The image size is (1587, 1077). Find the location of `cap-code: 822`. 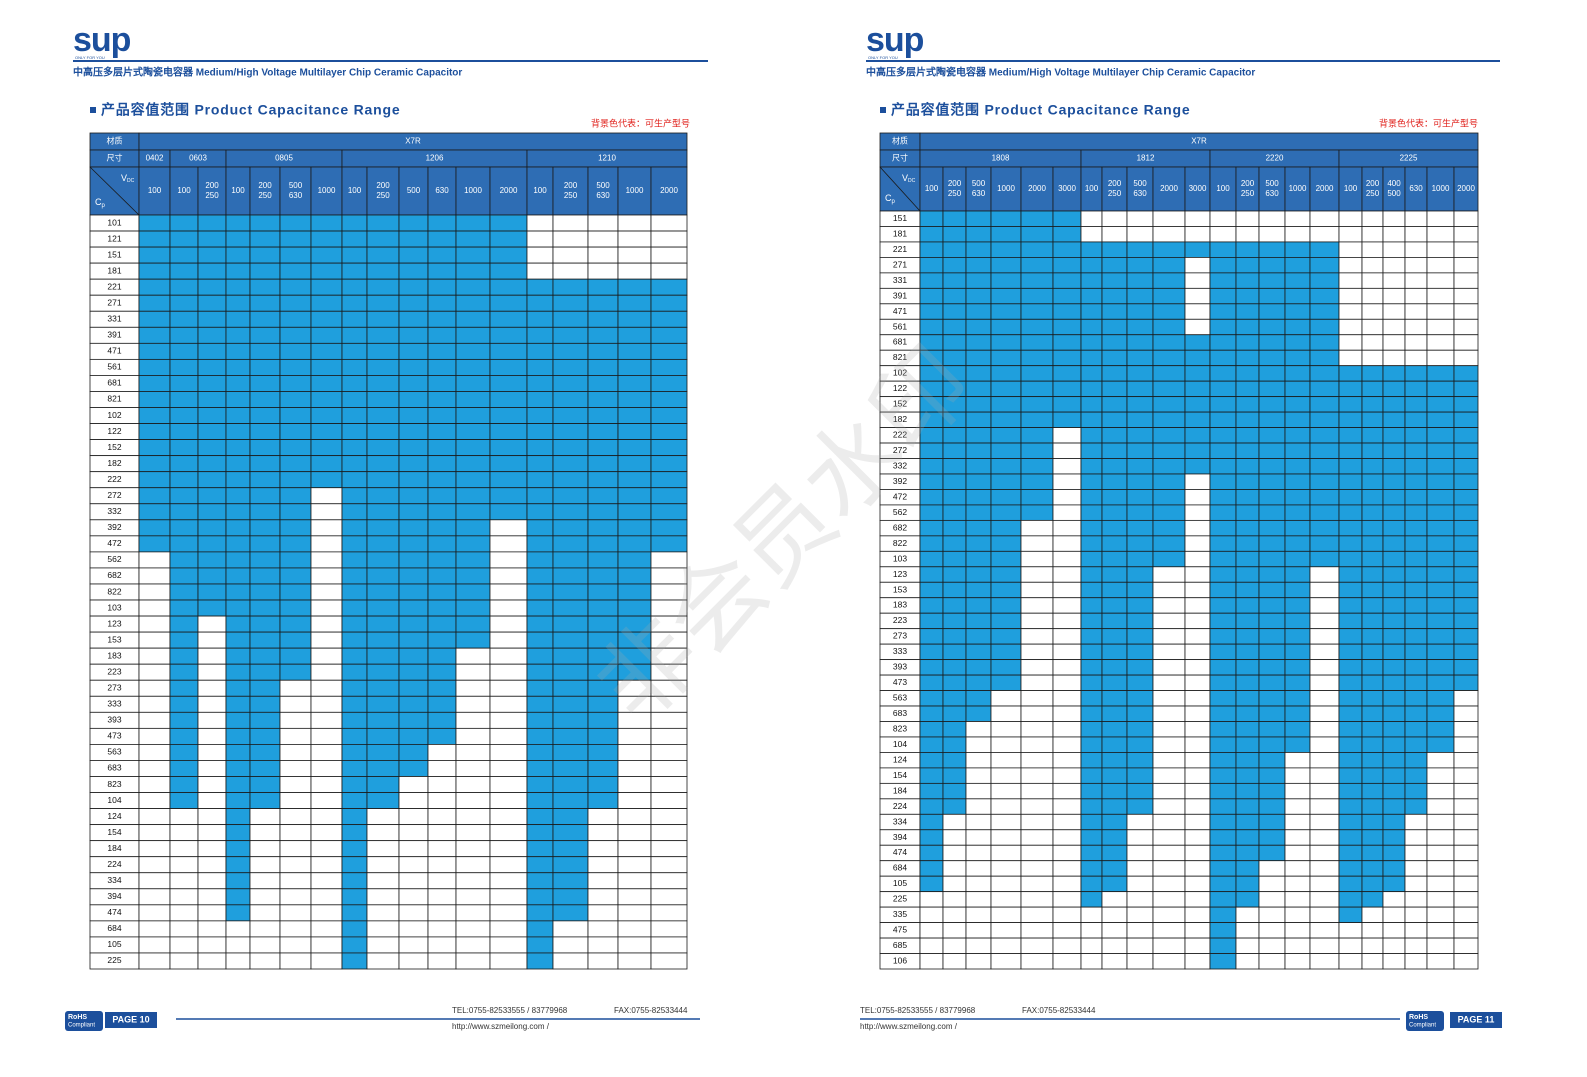

cap-code: 822 is located at coordinates (900, 543).